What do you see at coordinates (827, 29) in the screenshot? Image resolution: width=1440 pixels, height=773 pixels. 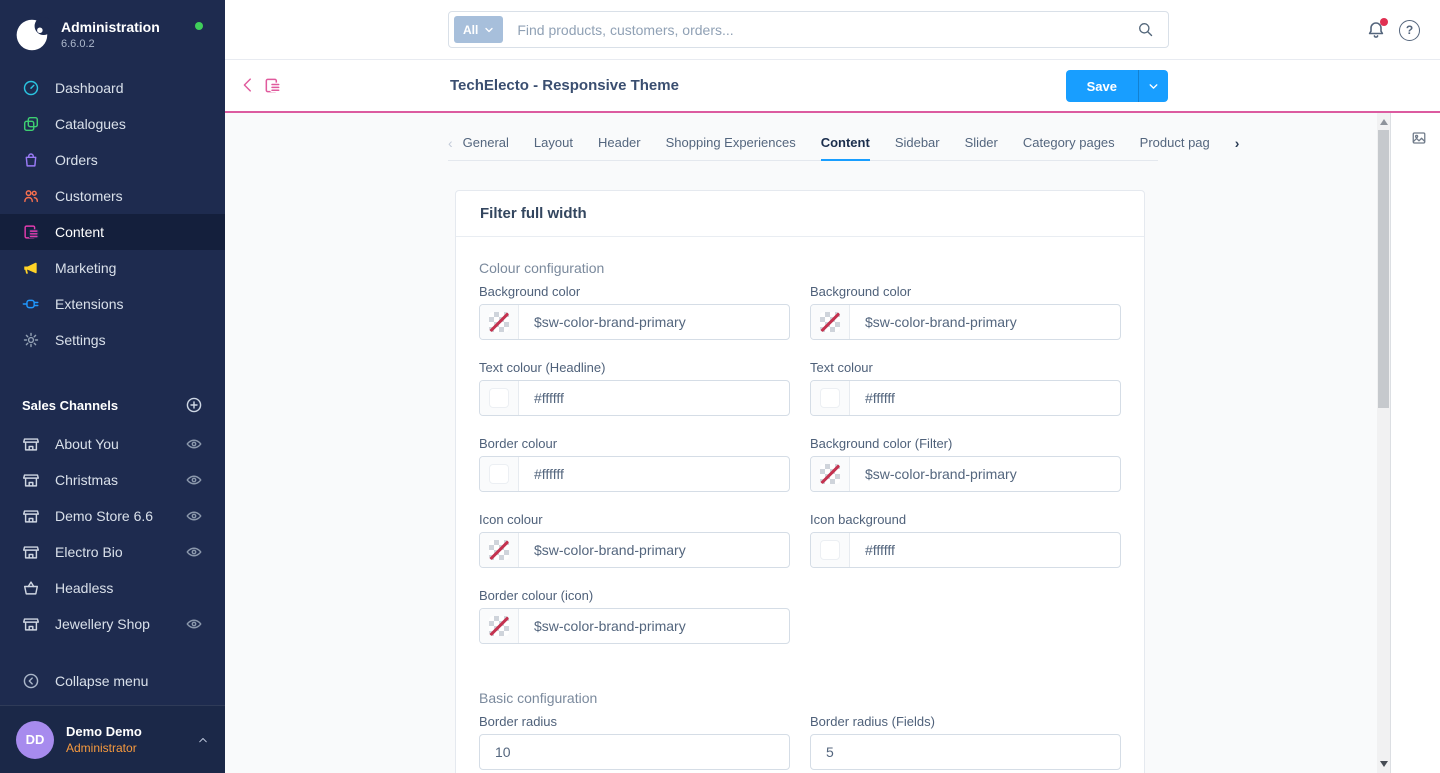 I see `search-input` at bounding box center [827, 29].